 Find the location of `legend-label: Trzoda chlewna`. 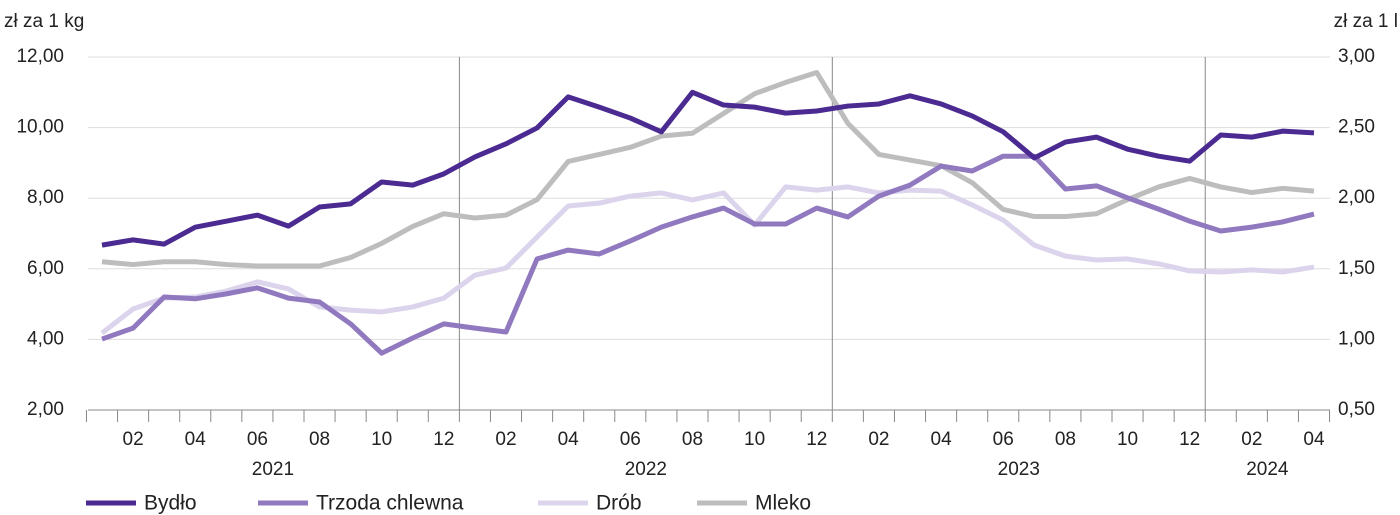

legend-label: Trzoda chlewna is located at coordinates (390, 503).